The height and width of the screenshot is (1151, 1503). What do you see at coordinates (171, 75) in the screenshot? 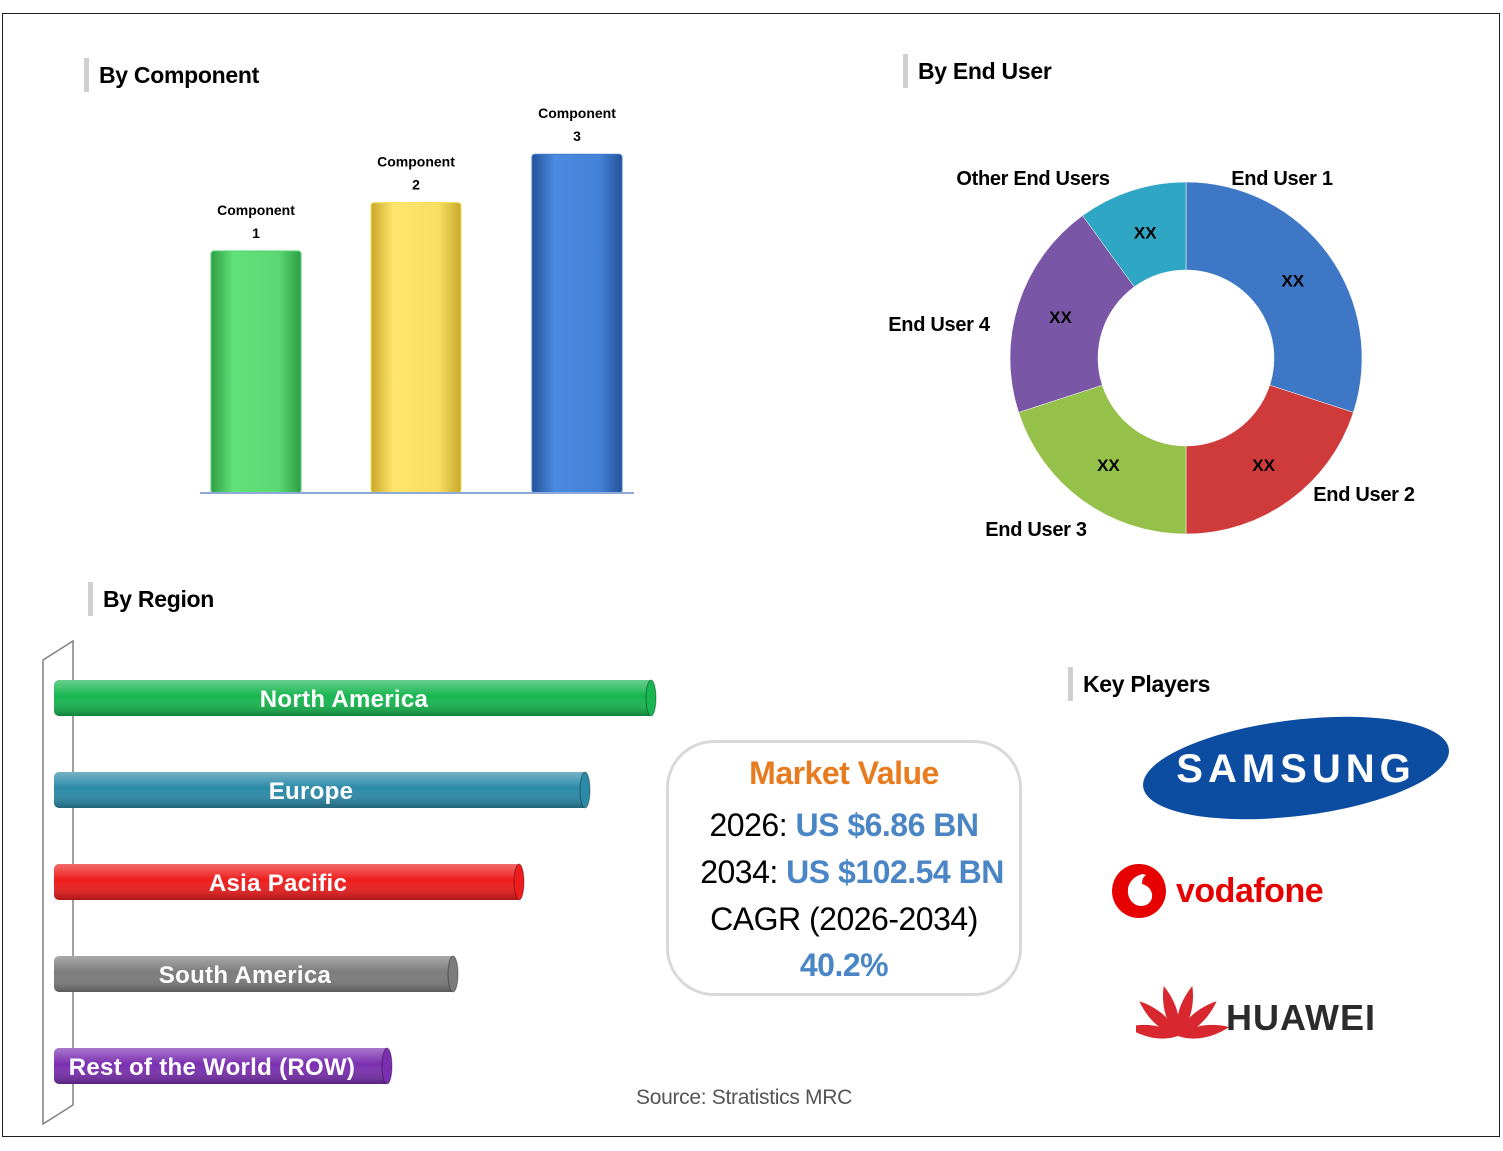
I see `component-section-title: By Component` at bounding box center [171, 75].